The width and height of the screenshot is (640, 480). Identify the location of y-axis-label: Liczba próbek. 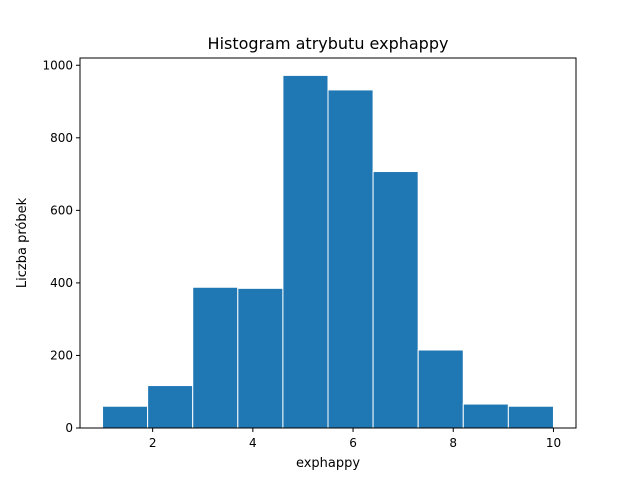
(22, 242).